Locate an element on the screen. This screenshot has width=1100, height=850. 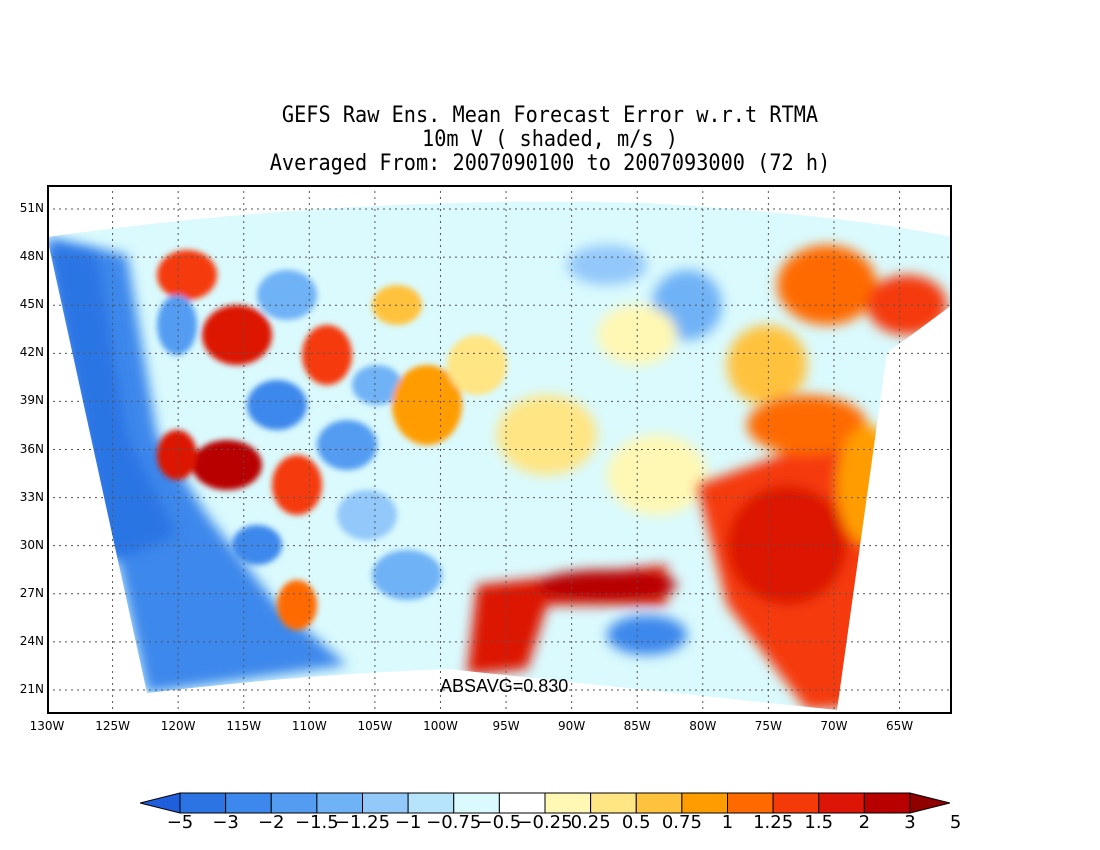
colorbar-label: 1.25 is located at coordinates (773, 822).